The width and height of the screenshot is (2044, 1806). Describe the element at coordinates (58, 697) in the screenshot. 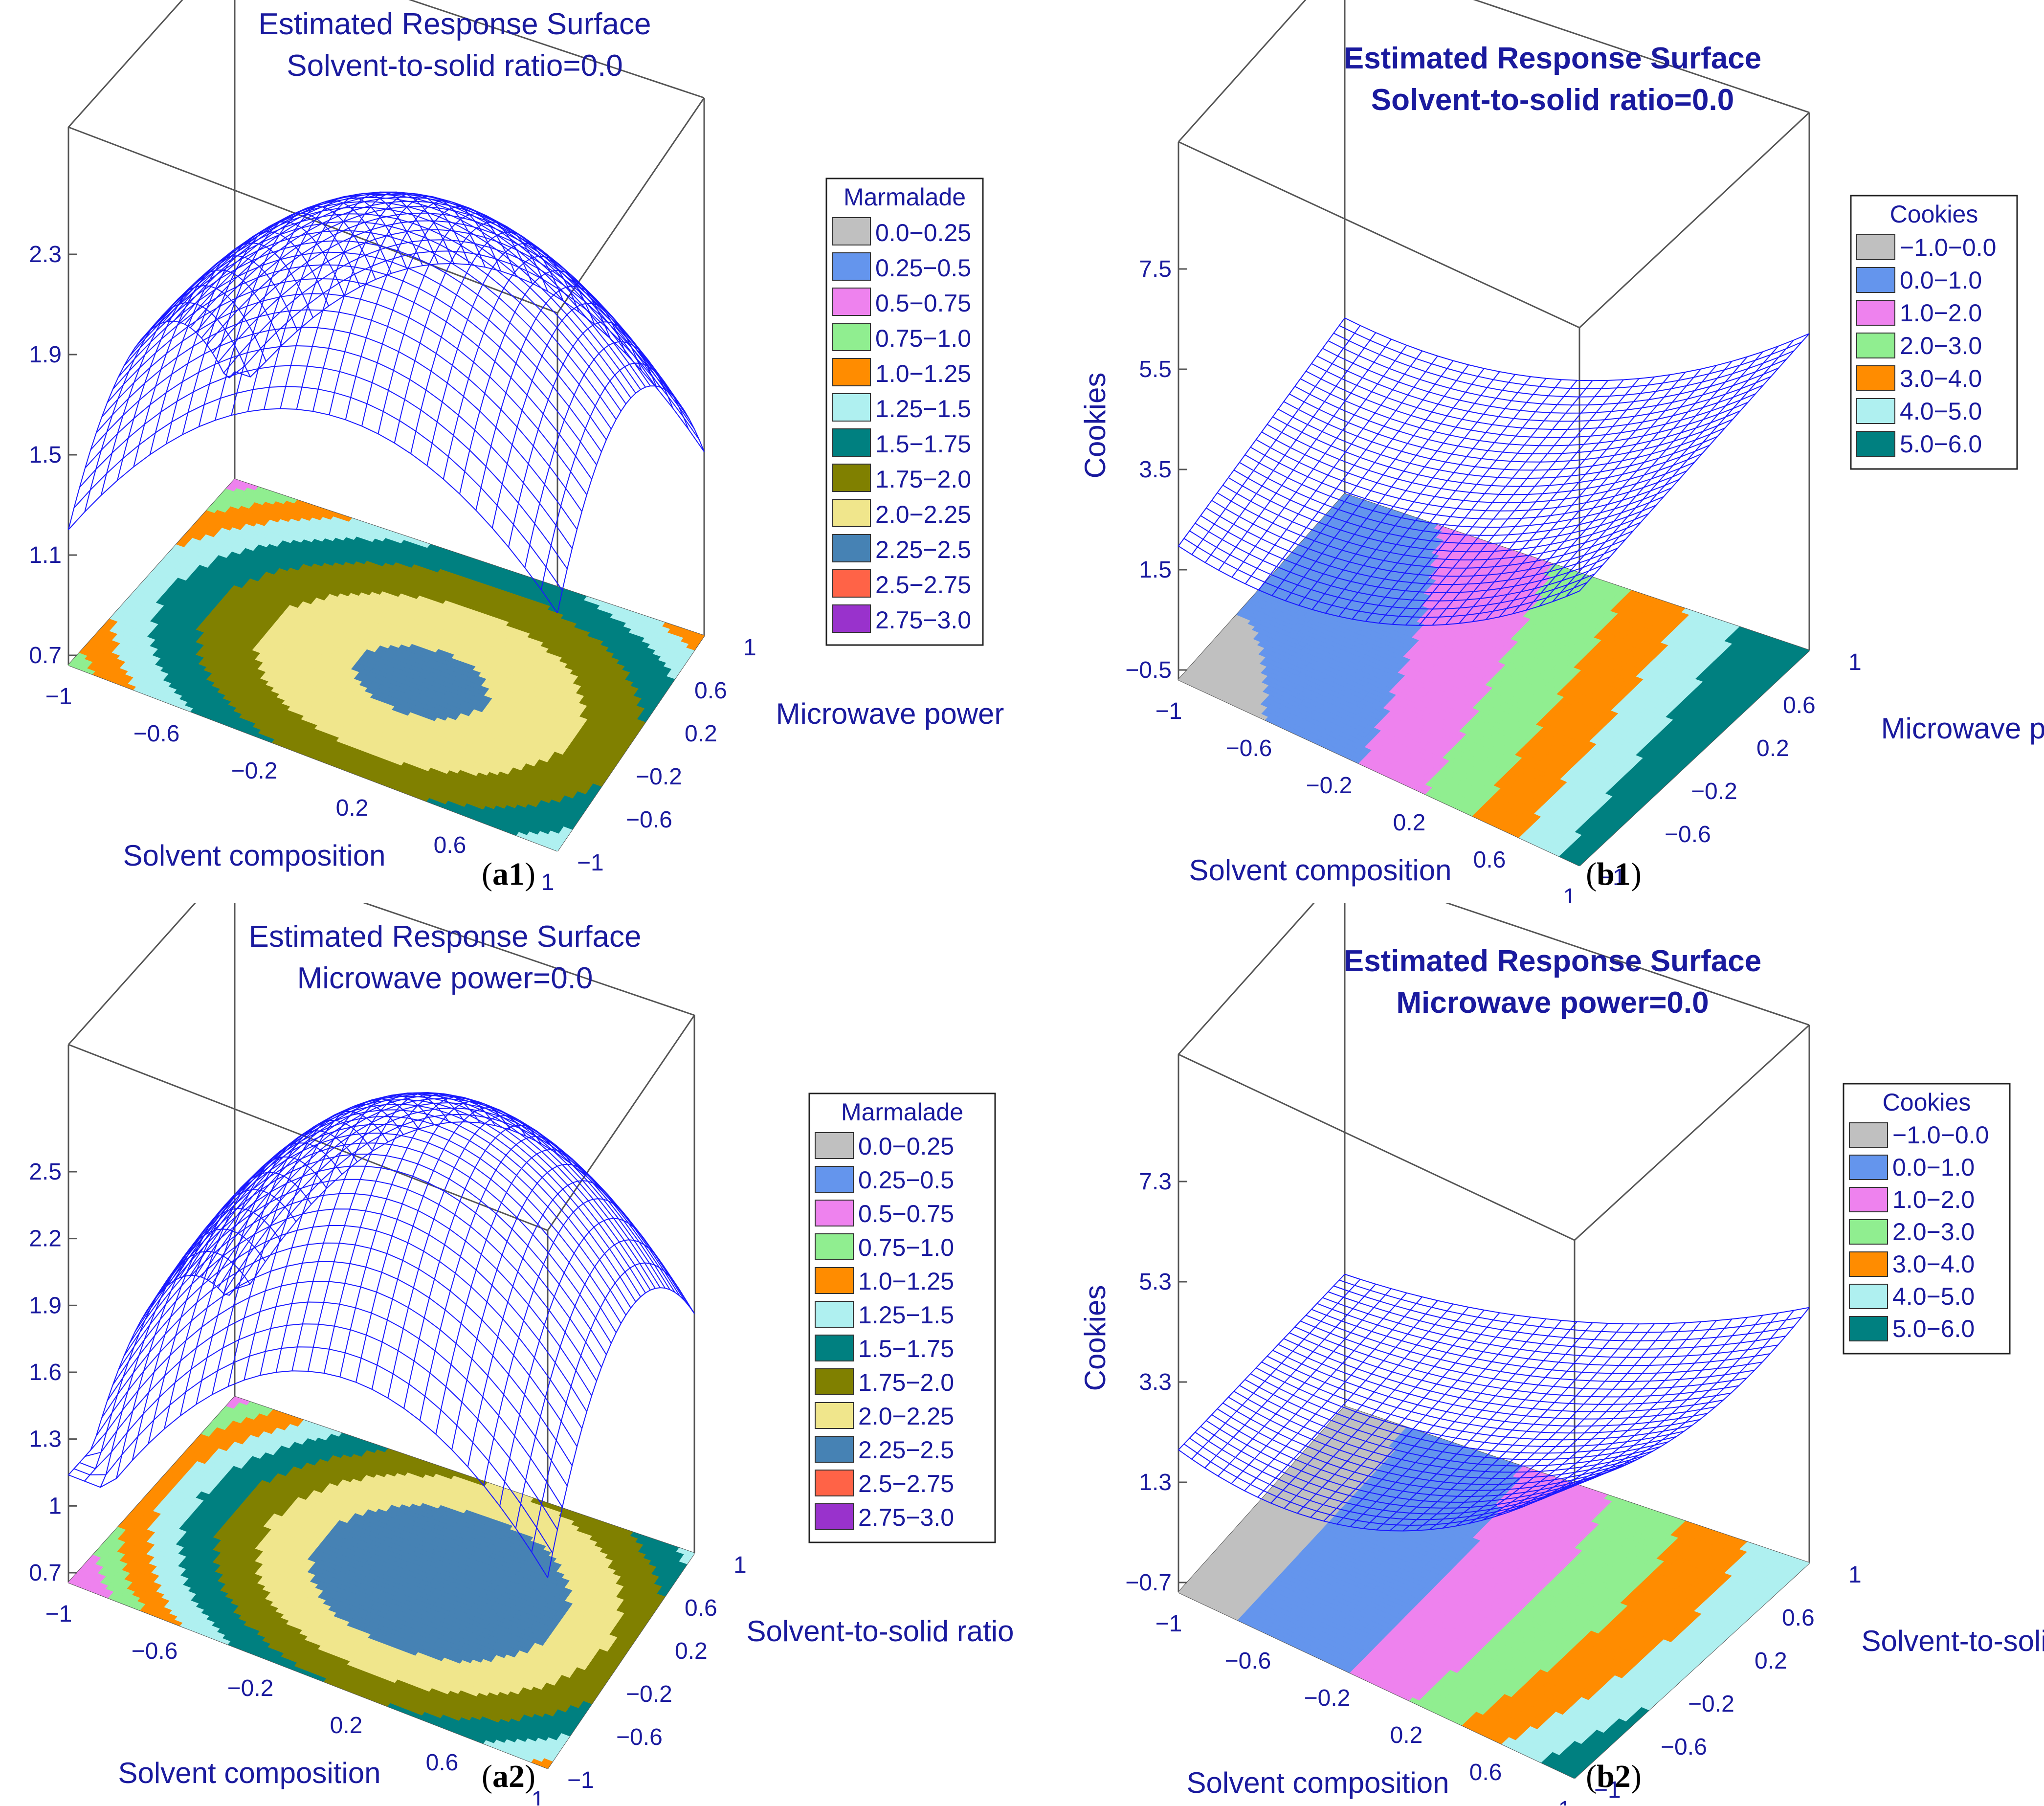

I see `x-tick-label: −1` at that location.